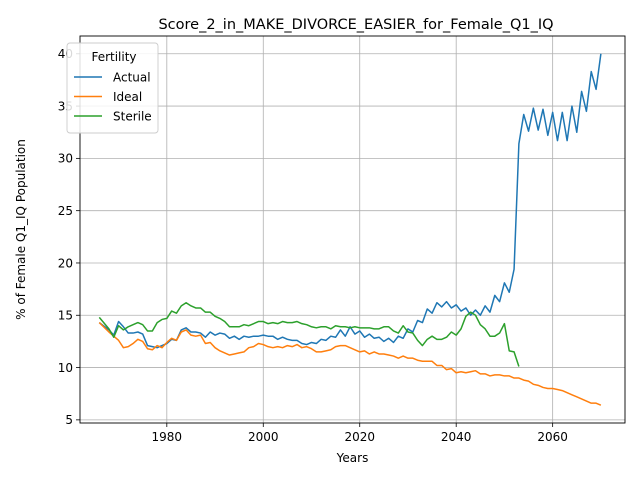  What do you see at coordinates (263, 437) in the screenshot?
I see `x-tick-label: 2000` at bounding box center [263, 437].